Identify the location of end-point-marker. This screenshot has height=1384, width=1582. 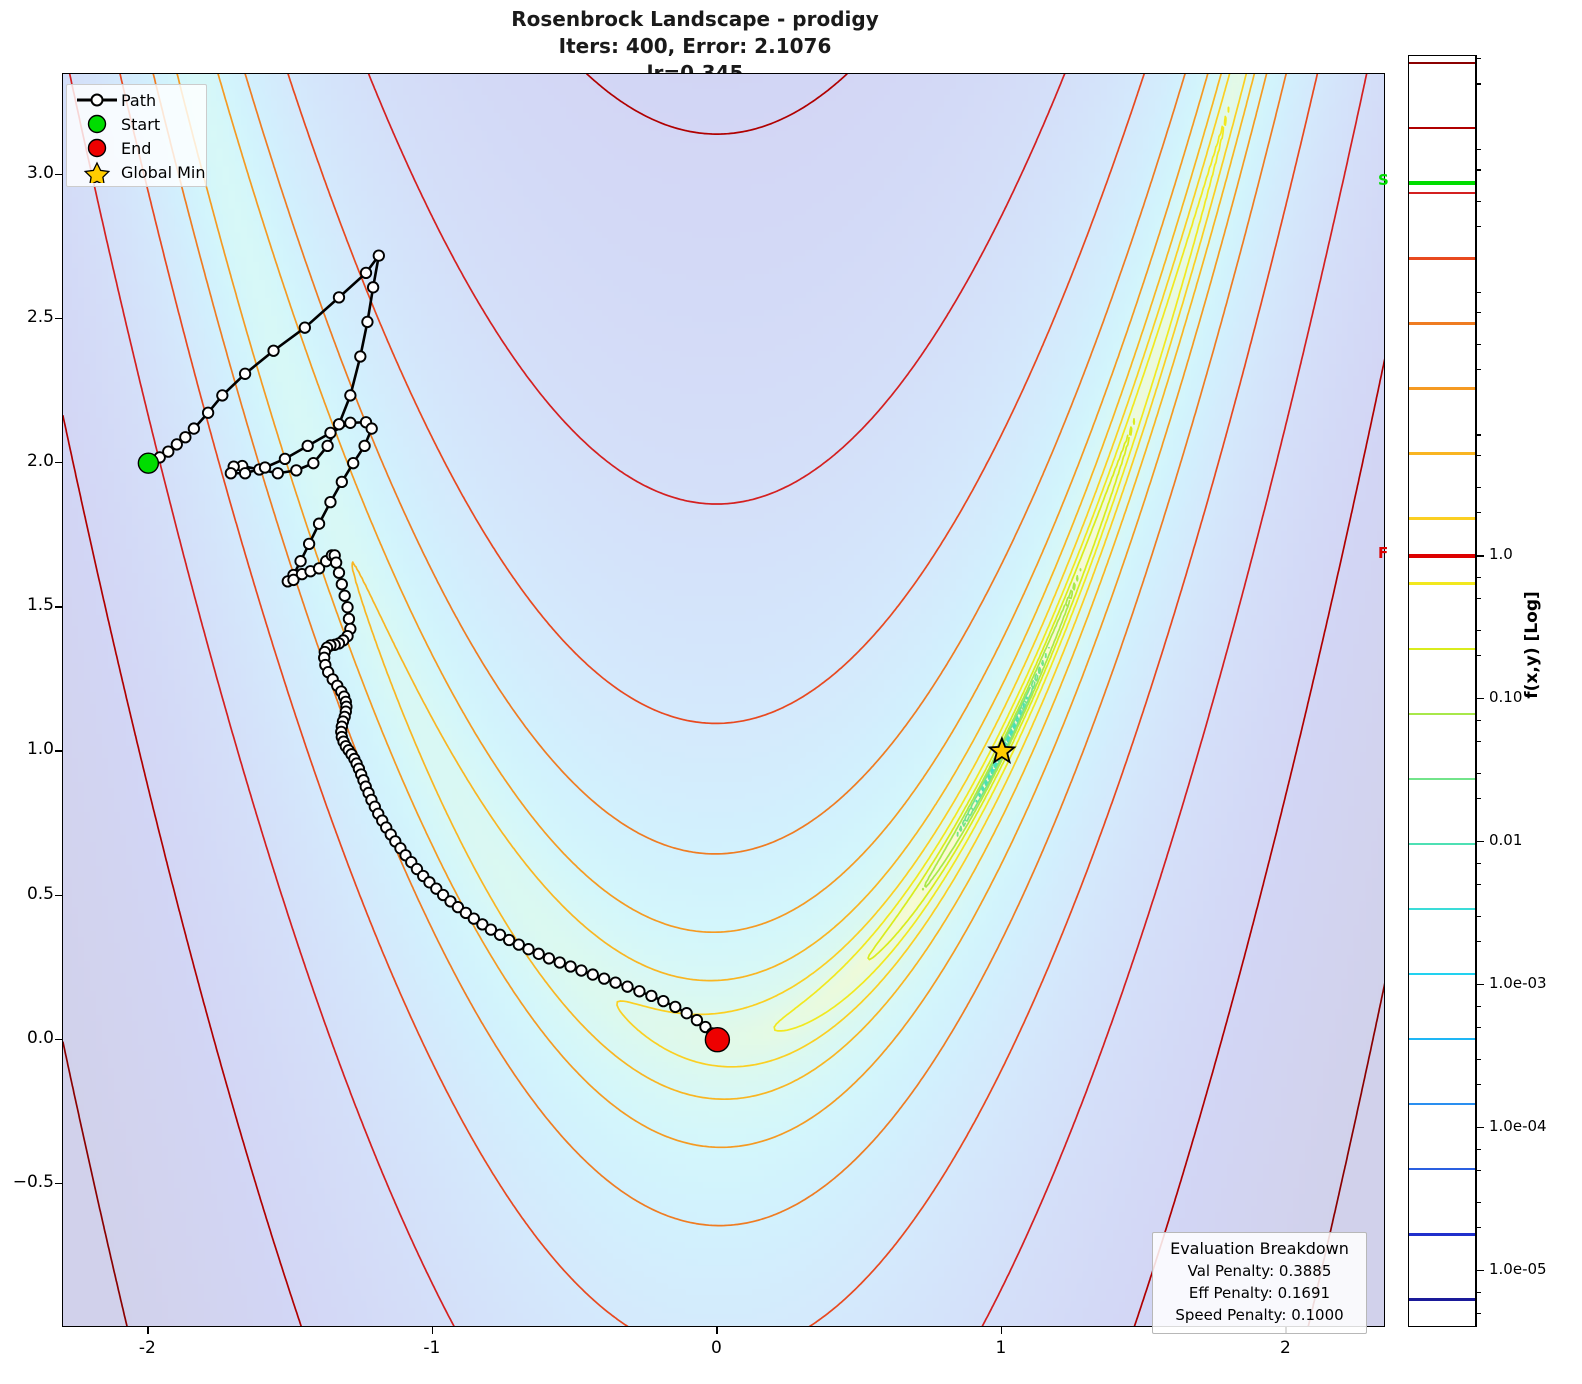
(717, 1040).